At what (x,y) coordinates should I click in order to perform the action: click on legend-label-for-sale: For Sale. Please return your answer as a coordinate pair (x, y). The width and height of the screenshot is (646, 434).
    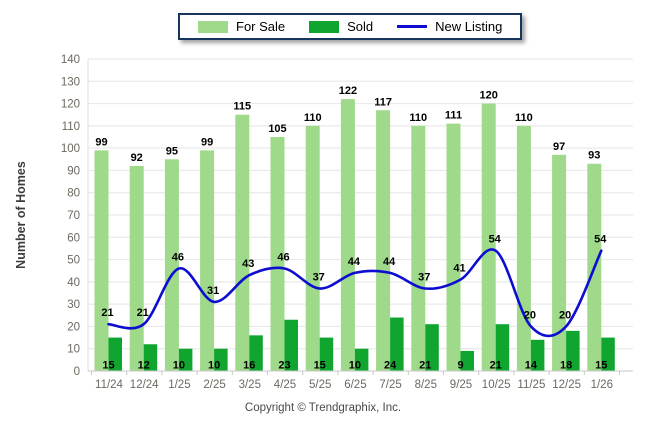
    Looking at the image, I should click on (261, 26).